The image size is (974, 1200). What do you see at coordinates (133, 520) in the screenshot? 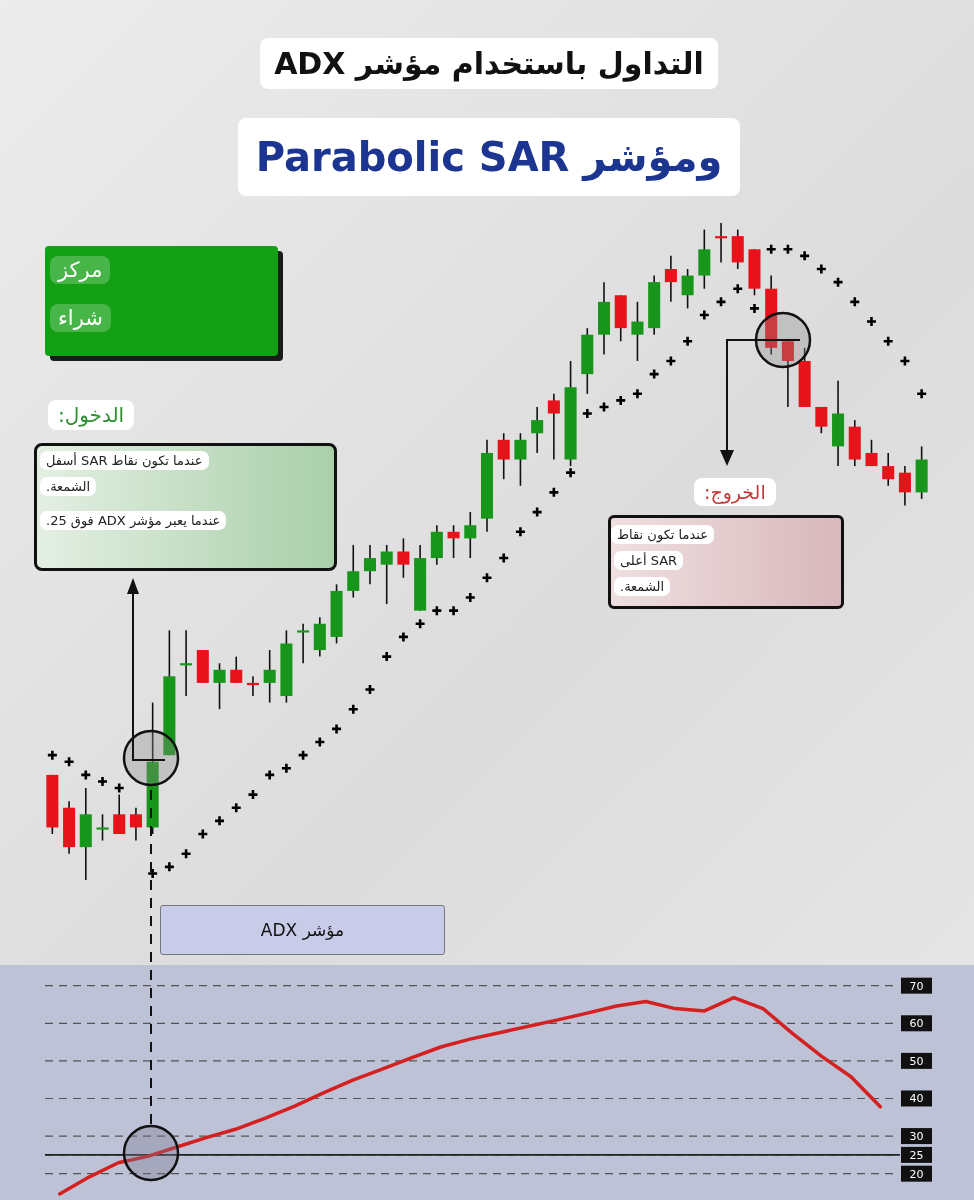
I see `annotation: عندما يعبر مؤشر ADX فوق 25.` at bounding box center [133, 520].